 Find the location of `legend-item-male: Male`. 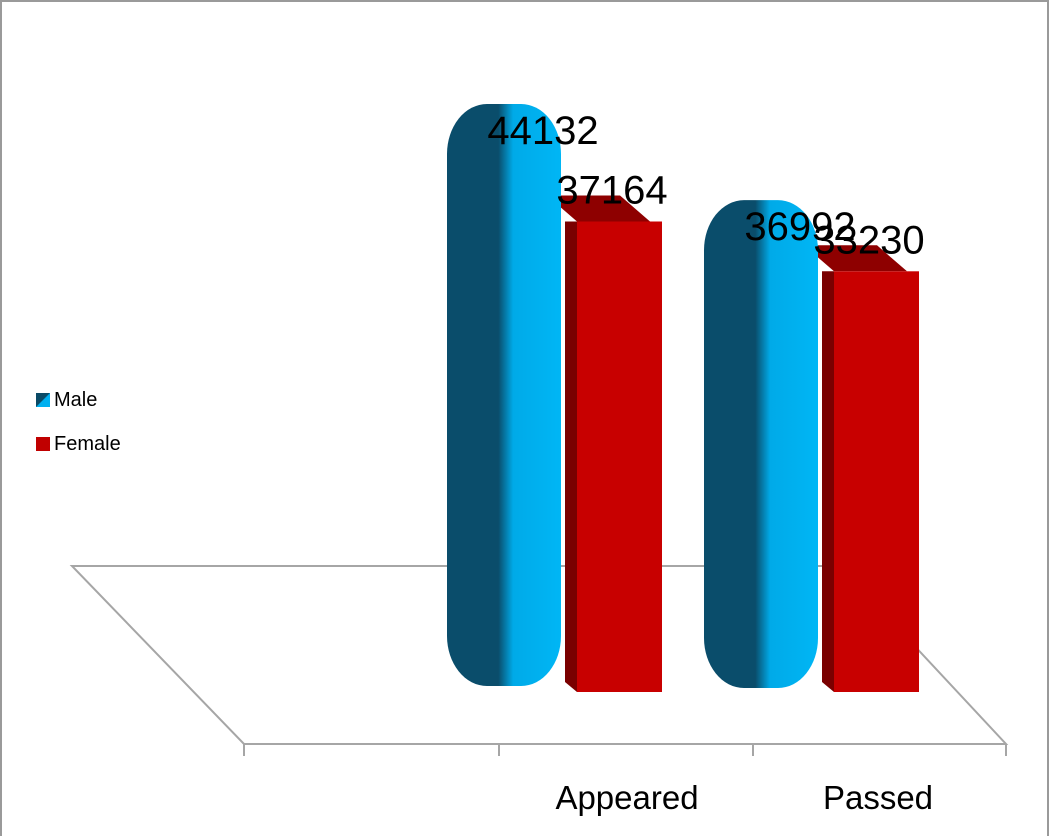

legend-item-male: Male is located at coordinates (78, 400).